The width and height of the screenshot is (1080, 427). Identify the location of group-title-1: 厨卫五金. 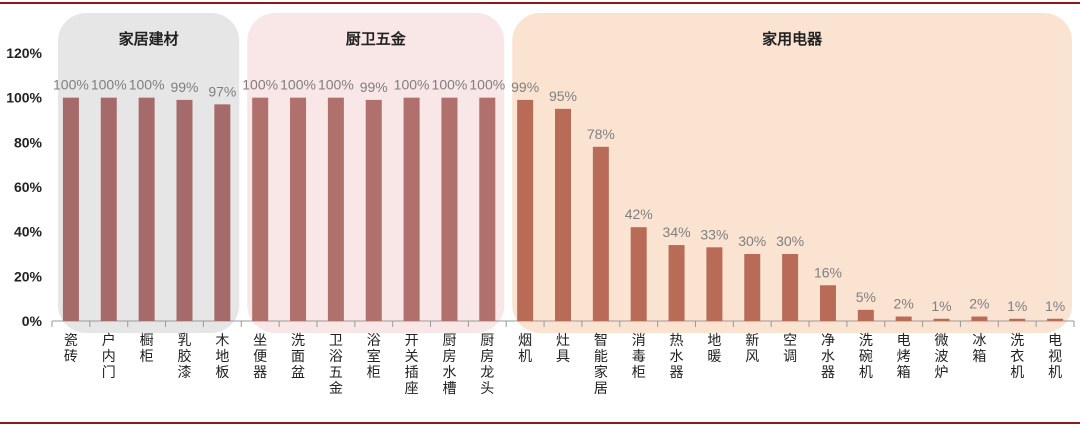
(376, 39).